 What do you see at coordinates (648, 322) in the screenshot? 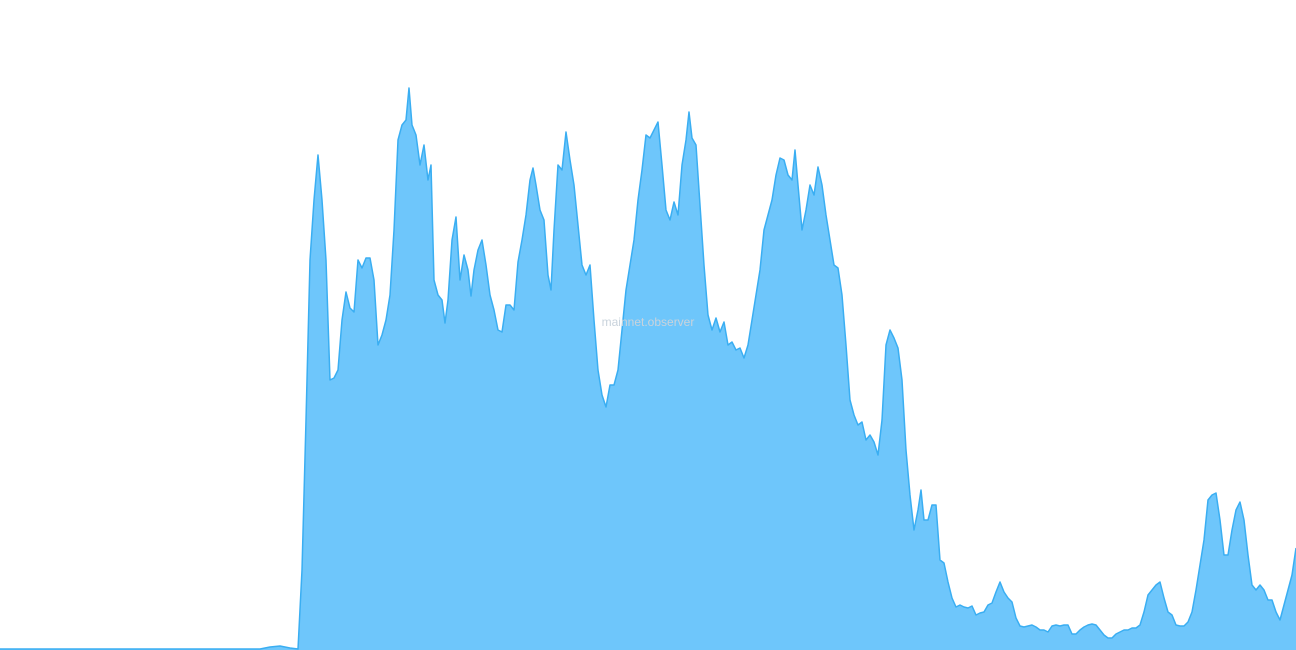
I see `watermark: mainnet.observer` at bounding box center [648, 322].